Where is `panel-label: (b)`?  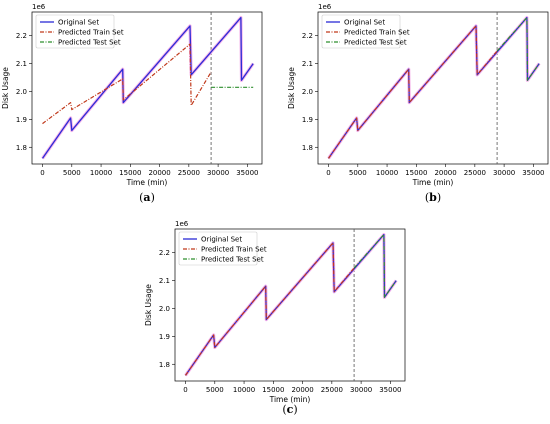 panel-label: (b) is located at coordinates (433, 197).